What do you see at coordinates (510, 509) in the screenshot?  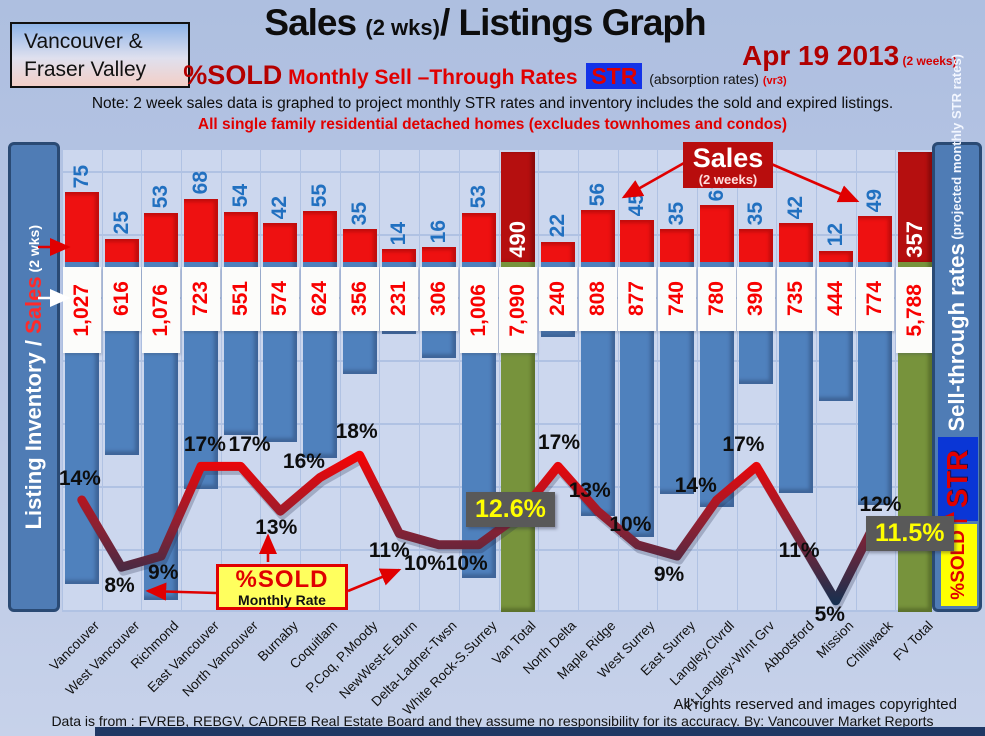 I see `van-total-pct-box: 12.6%` at bounding box center [510, 509].